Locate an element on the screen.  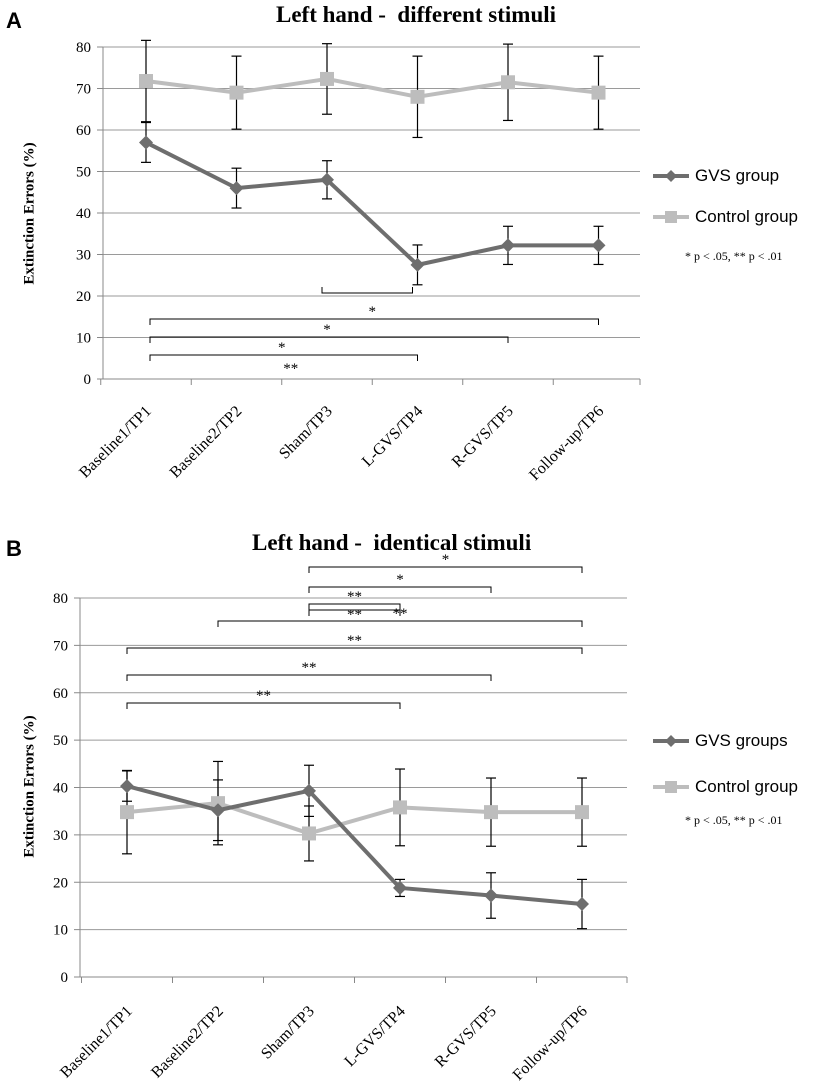
panel-label: B is located at coordinates (14, 548).